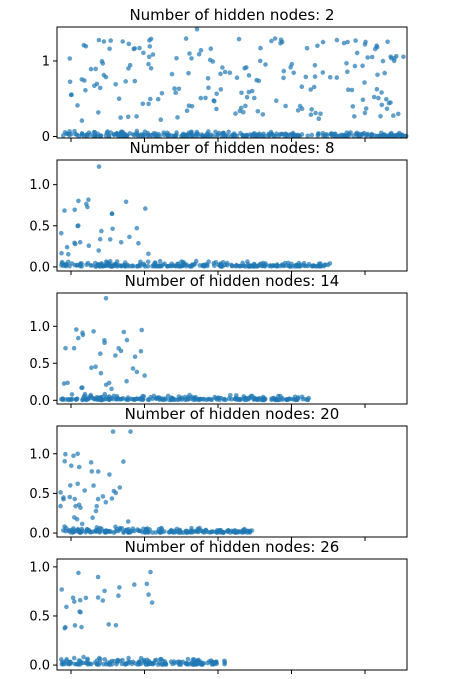  What do you see at coordinates (39, 666) in the screenshot?
I see `y-tick-label: 0.0` at bounding box center [39, 666].